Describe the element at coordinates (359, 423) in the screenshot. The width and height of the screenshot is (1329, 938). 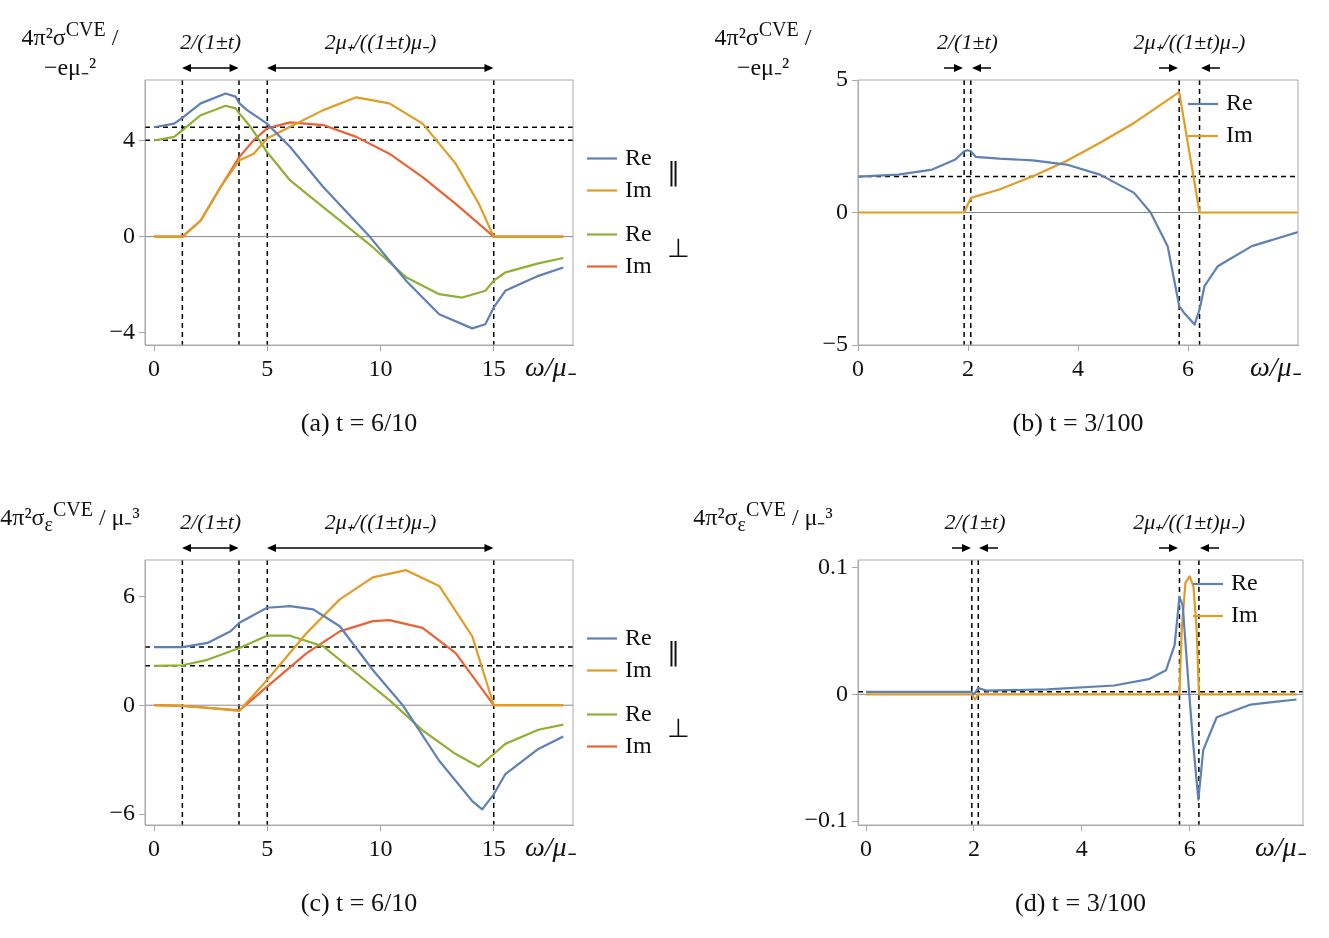
I see `text: (a) t = 6/10` at that location.